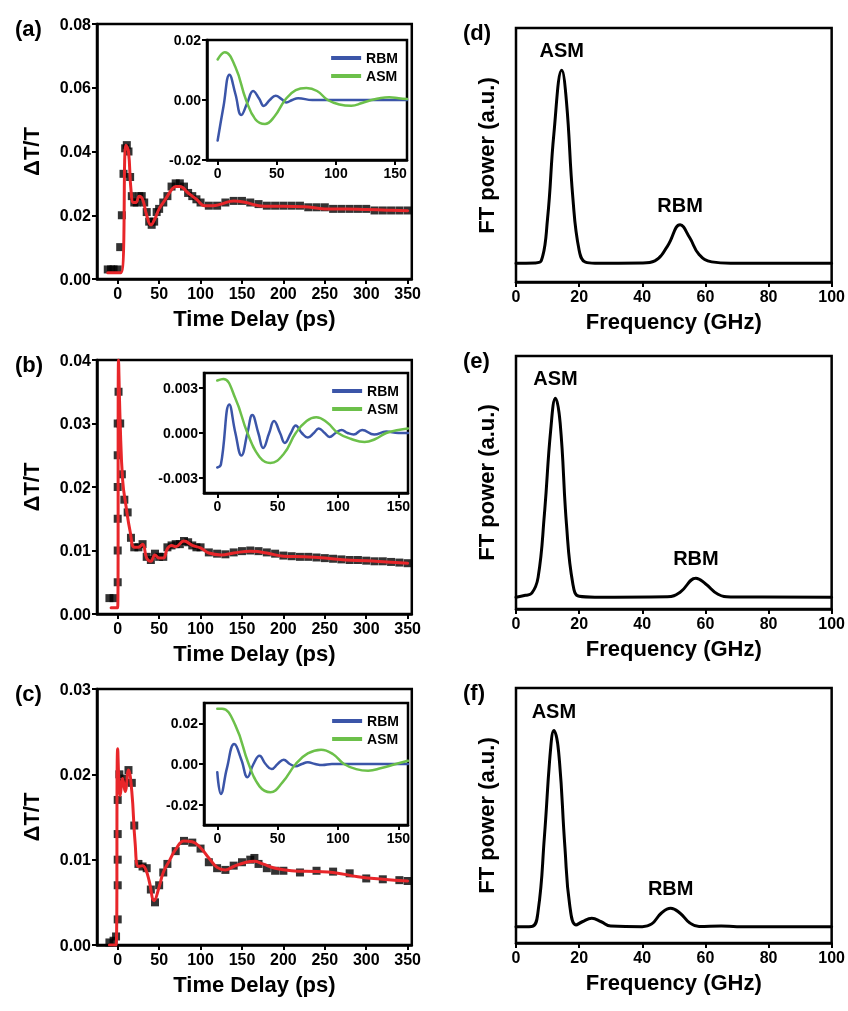 The image size is (848, 1011). What do you see at coordinates (178, 478) in the screenshot?
I see `y-tick-label: -0.003` at bounding box center [178, 478].